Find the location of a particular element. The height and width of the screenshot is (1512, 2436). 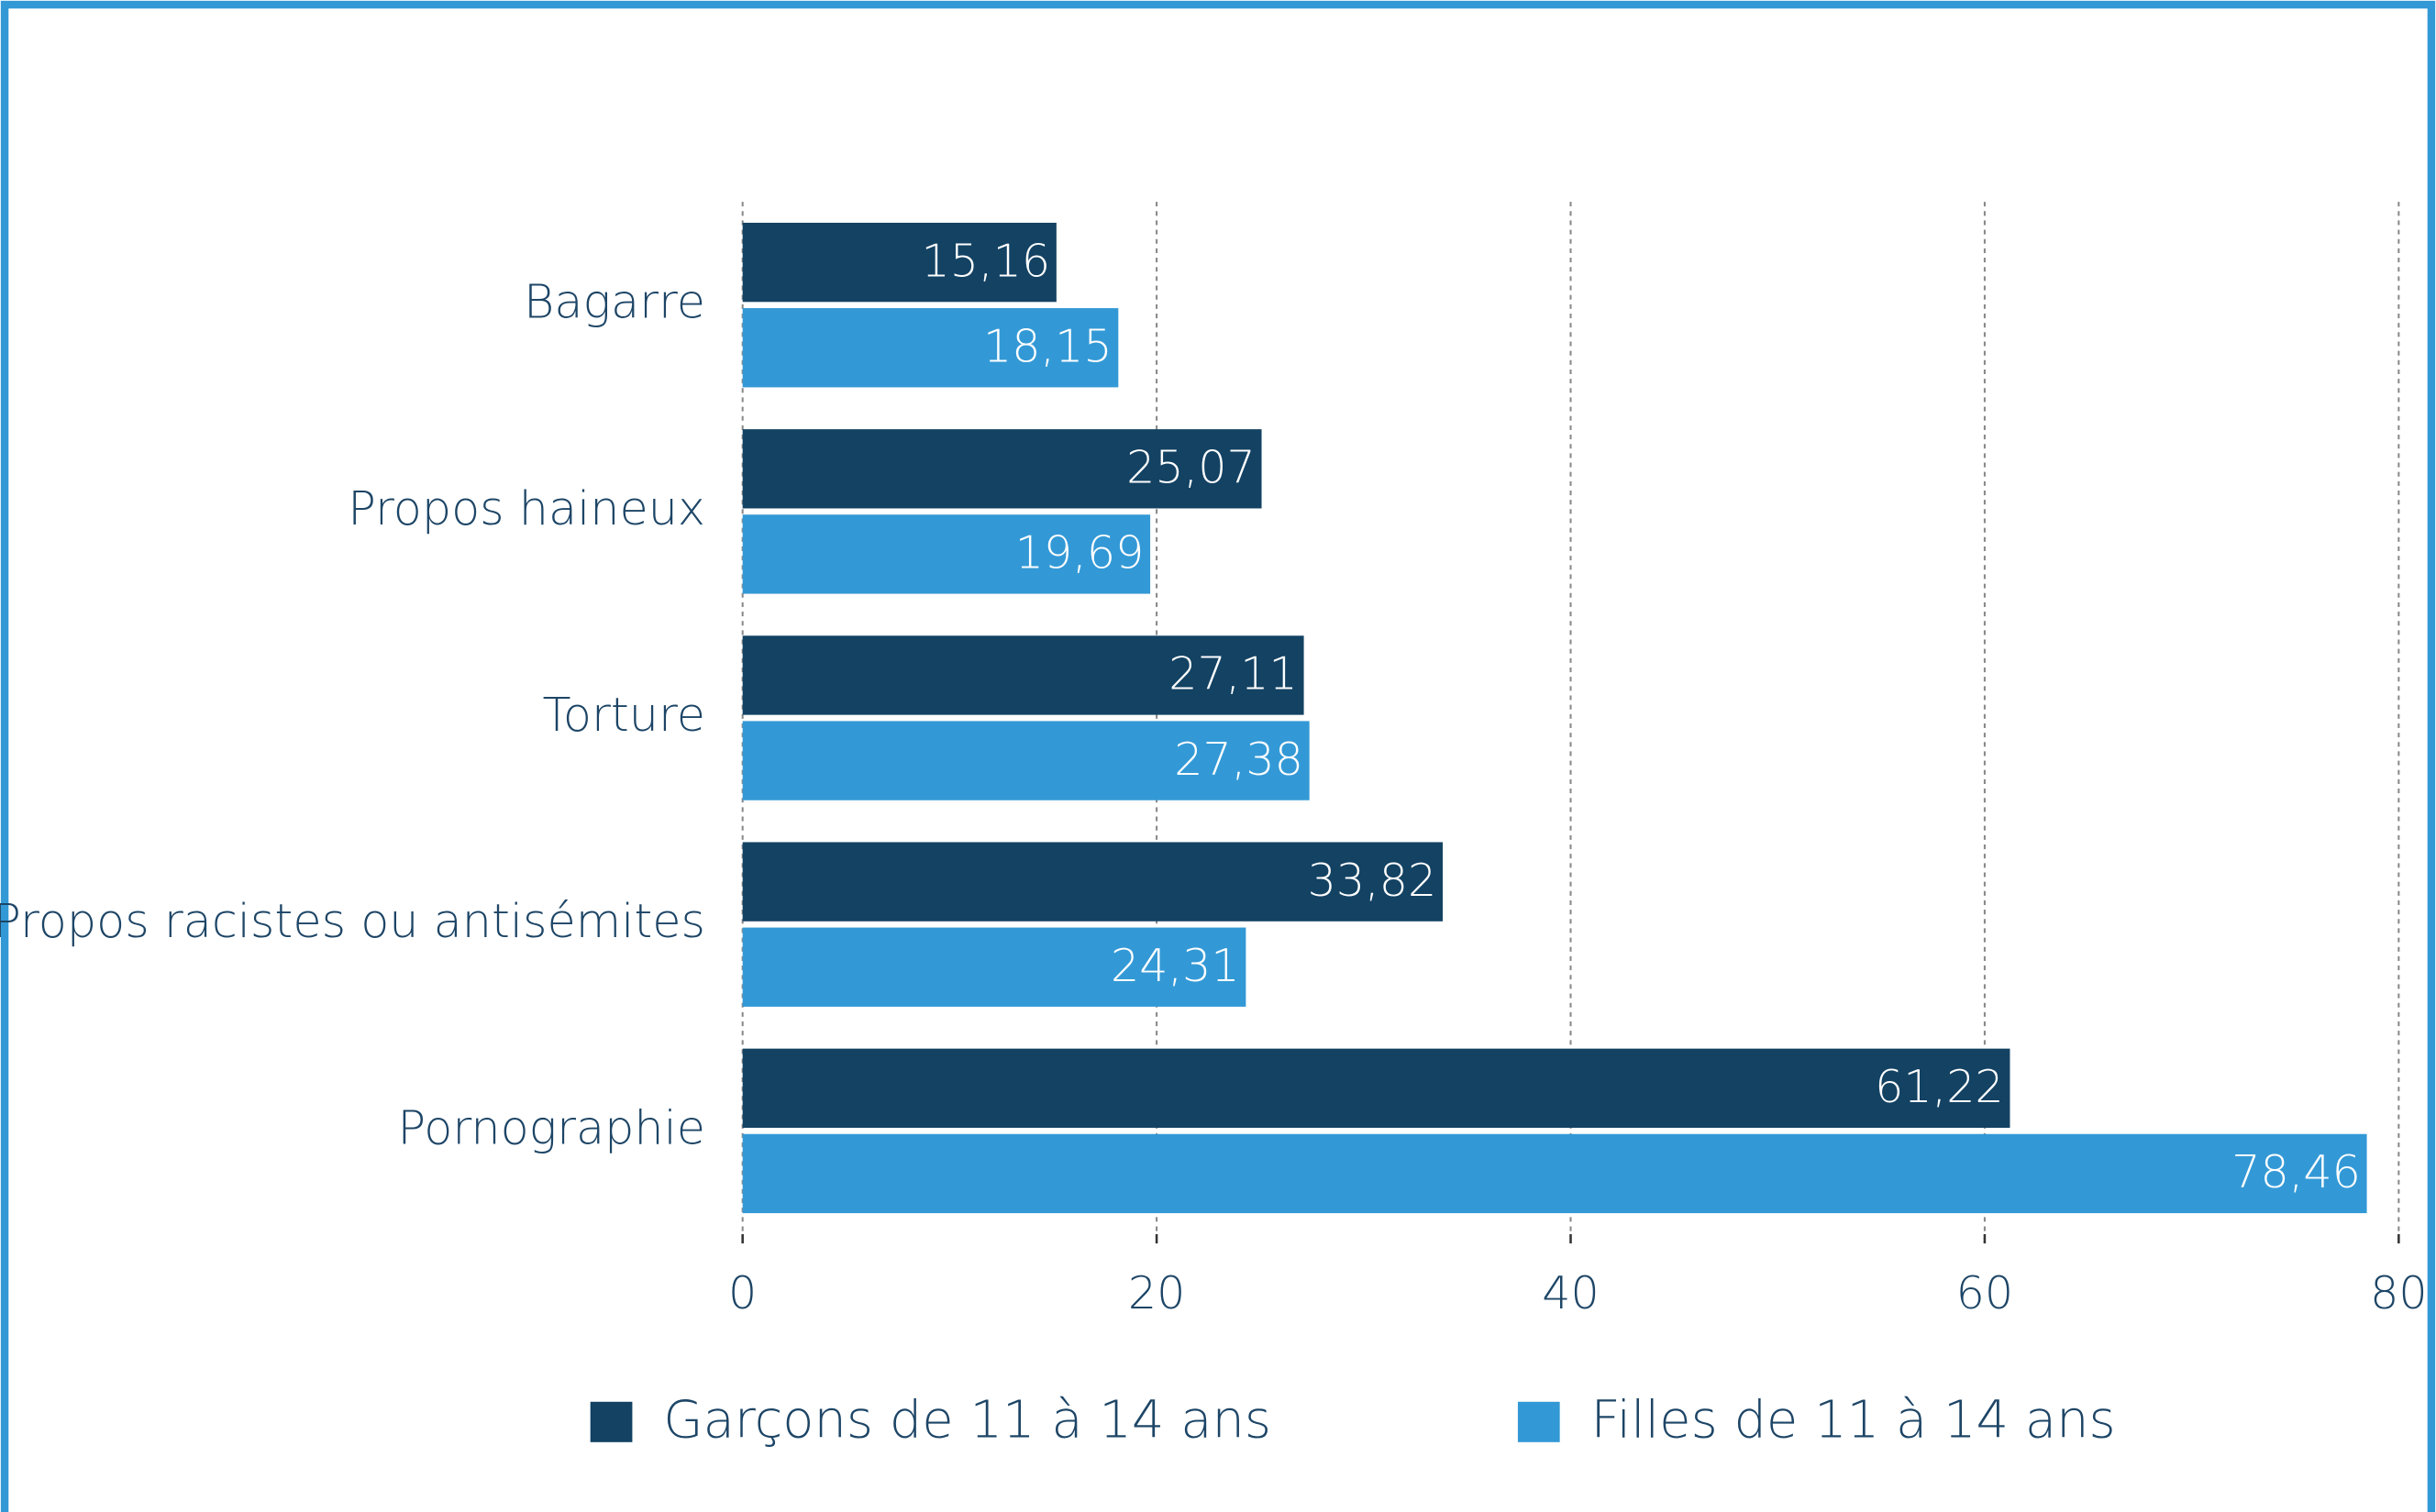

category-label: Pornographie is located at coordinates (551, 1127).